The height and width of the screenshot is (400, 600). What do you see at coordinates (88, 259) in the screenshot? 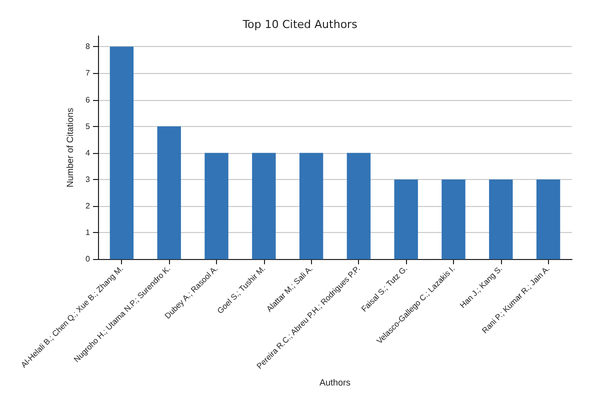
I see `y-tick-label: 0` at bounding box center [88, 259].